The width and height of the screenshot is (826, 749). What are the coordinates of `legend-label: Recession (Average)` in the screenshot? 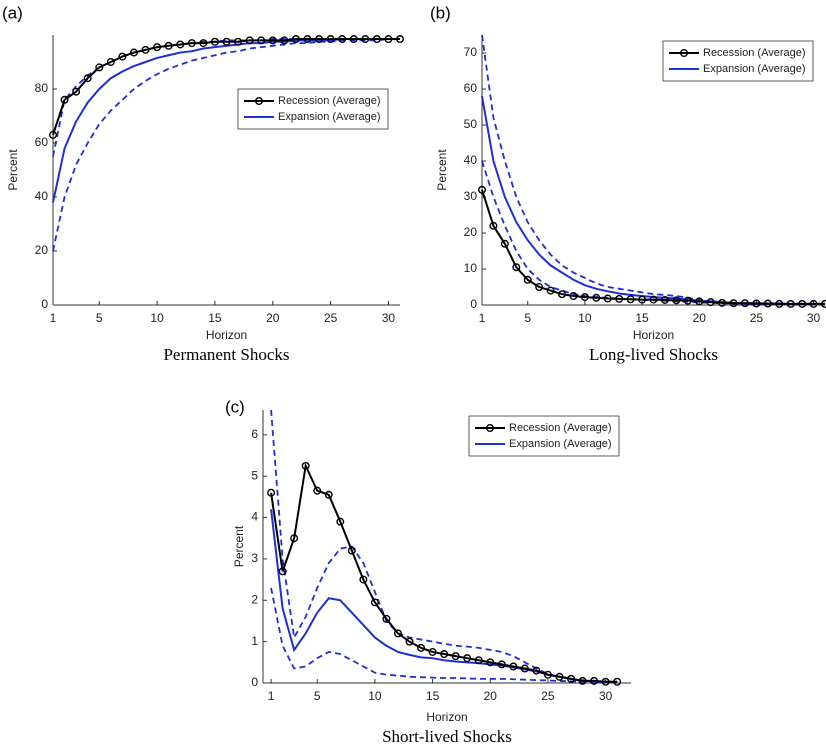 It's located at (754, 53).